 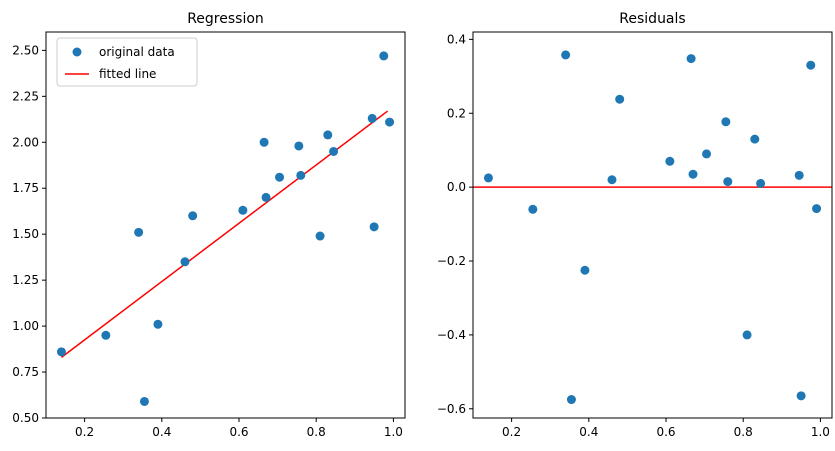 I want to click on y-tick-label: 1.75, so click(x=25, y=188).